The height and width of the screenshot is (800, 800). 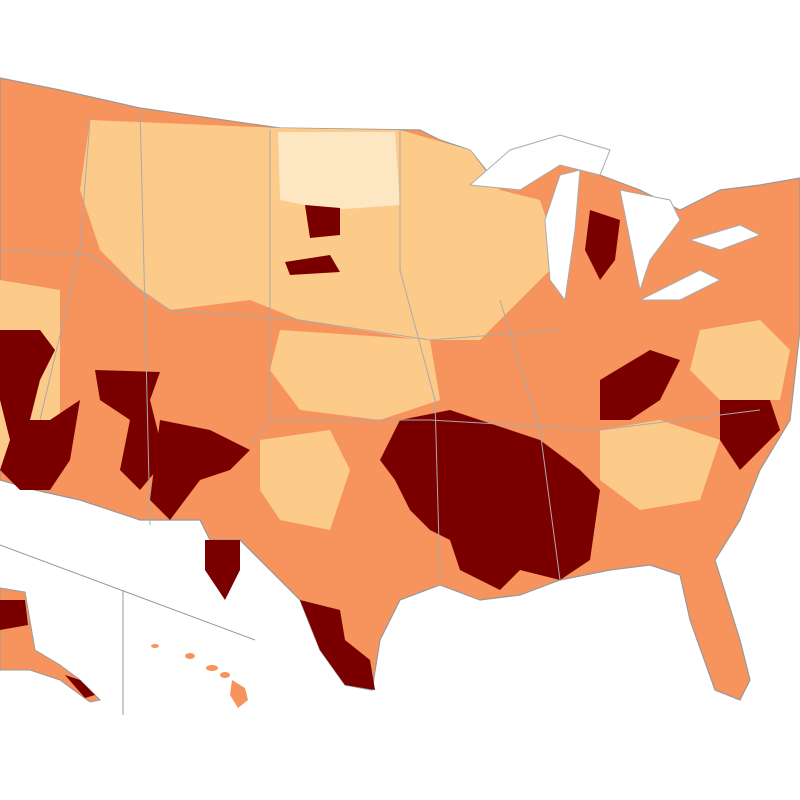 I want to click on great-lakes, so click(x=615, y=218).